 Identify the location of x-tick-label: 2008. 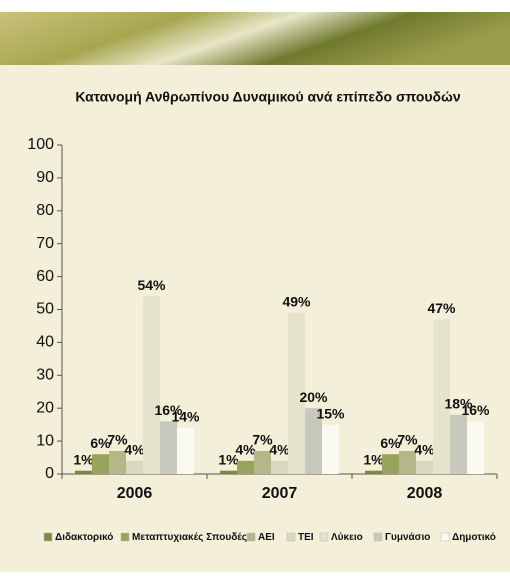
(425, 493).